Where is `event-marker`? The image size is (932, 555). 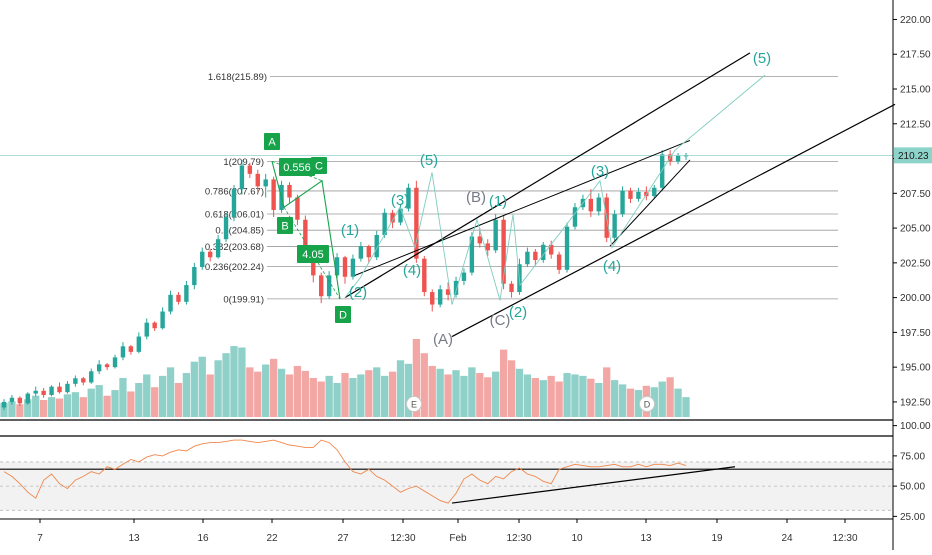 event-marker is located at coordinates (647, 404).